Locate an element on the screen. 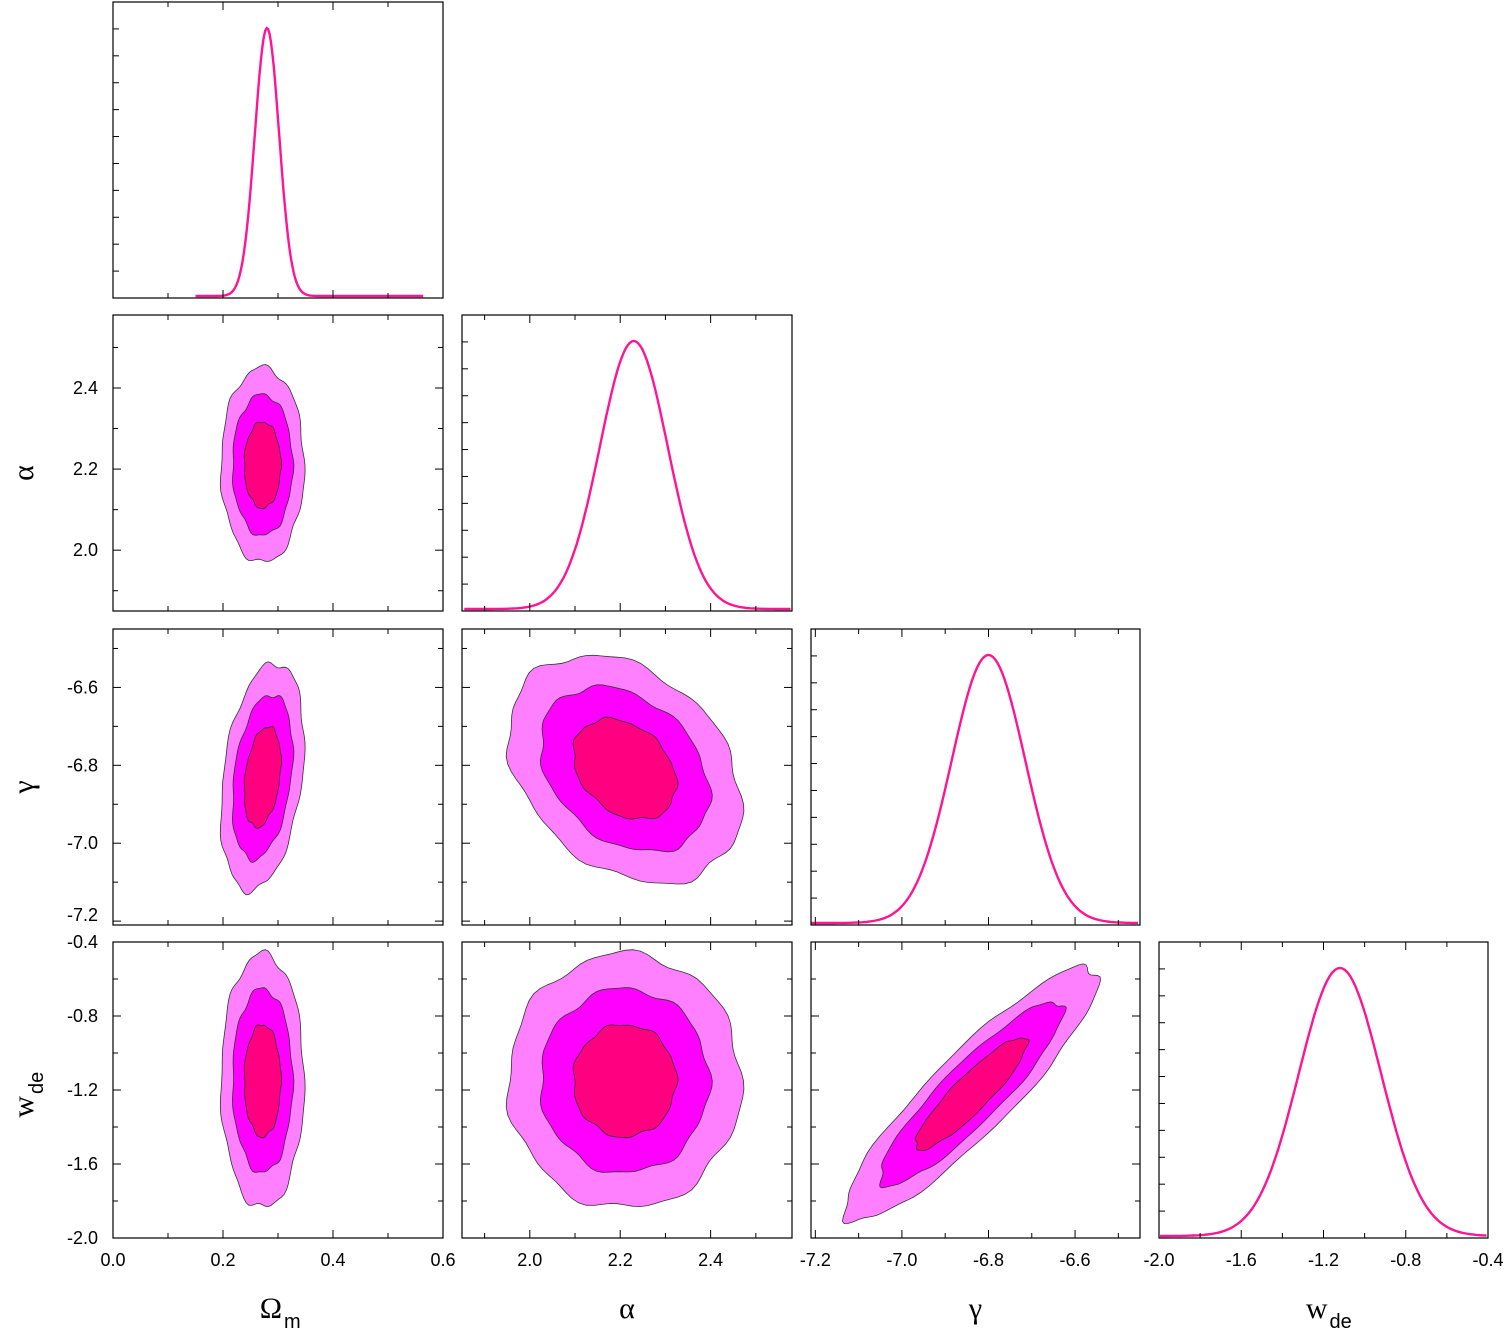 This screenshot has width=1510, height=1333. y-tick-labels-gamma: -7.2 -7.0 -6.8 -6.6 is located at coordinates (82, 801).